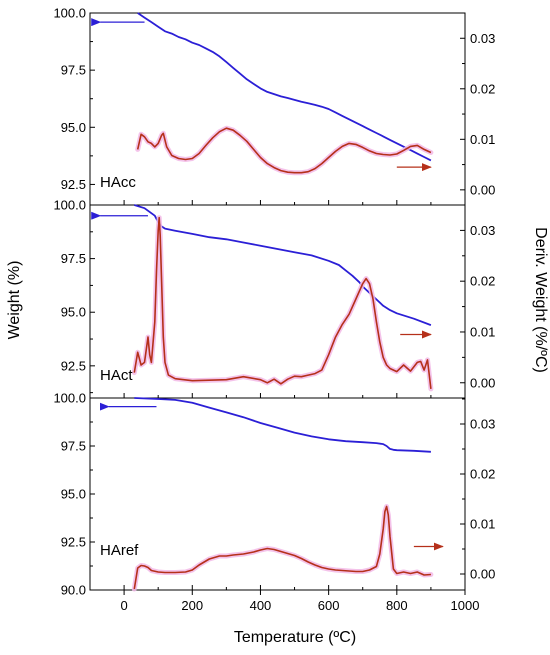  Describe the element at coordinates (295, 637) in the screenshot. I see `x-axis-title: Temperature (ºC)` at that location.